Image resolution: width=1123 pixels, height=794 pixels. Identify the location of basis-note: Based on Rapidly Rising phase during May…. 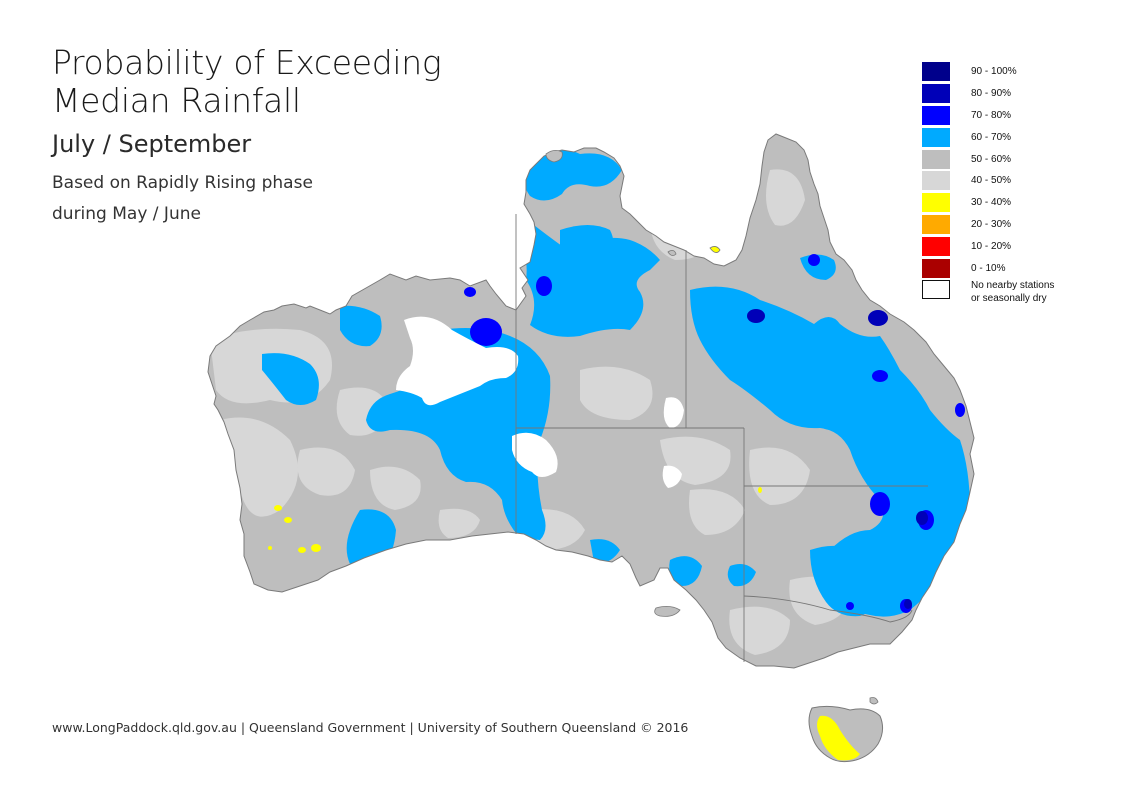
(246, 199).